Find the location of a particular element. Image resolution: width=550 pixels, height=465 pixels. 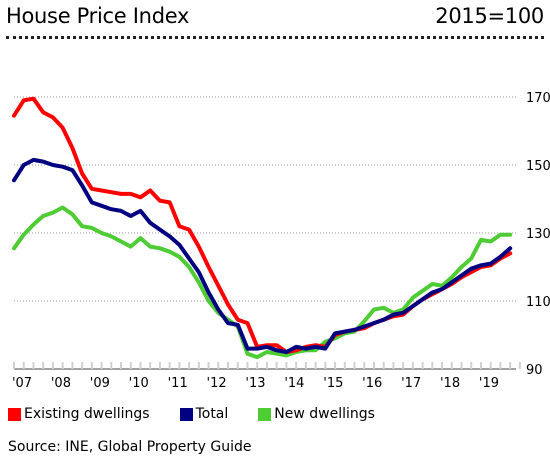

x-tick-label: '08 is located at coordinates (61, 383).